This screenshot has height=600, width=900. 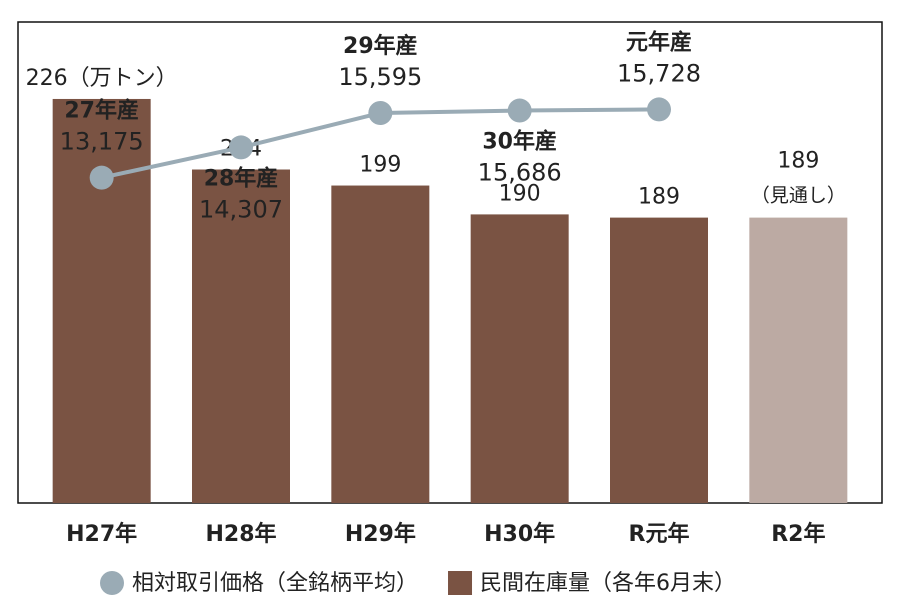 What do you see at coordinates (275, 583) in the screenshot?
I see `legend-label: 相対取引価格（全銘柄平均）` at bounding box center [275, 583].